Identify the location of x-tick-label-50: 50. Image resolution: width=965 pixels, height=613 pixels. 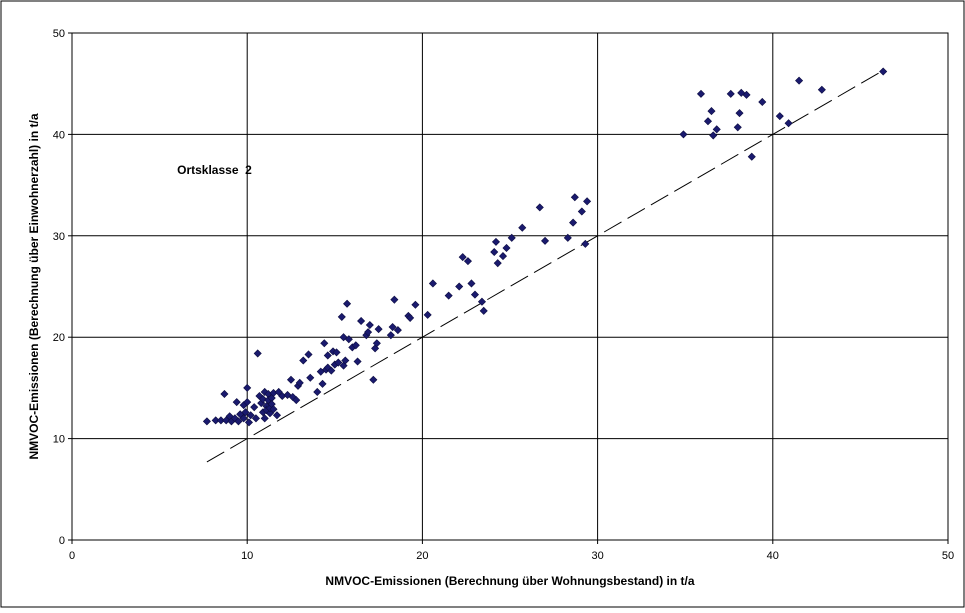
(948, 556).